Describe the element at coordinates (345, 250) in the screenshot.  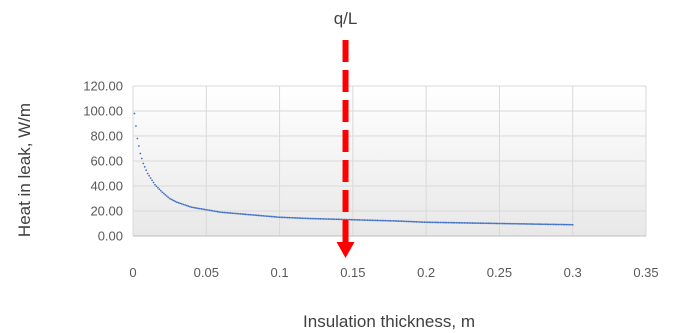
I see `annotation-arrow-head` at that location.